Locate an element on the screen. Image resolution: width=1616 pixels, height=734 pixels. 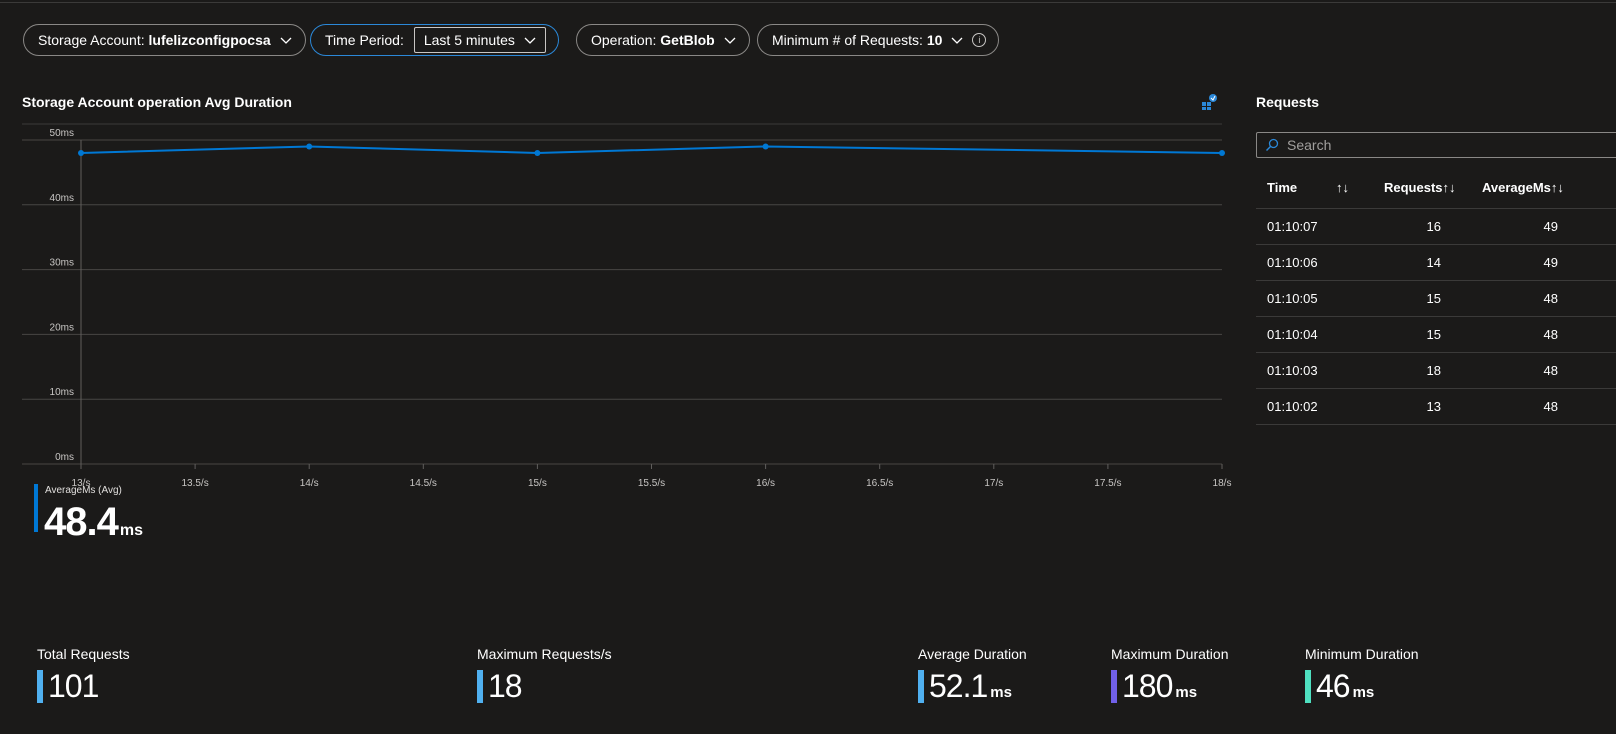
x-tick-label: 17.5/s is located at coordinates (1107, 483).